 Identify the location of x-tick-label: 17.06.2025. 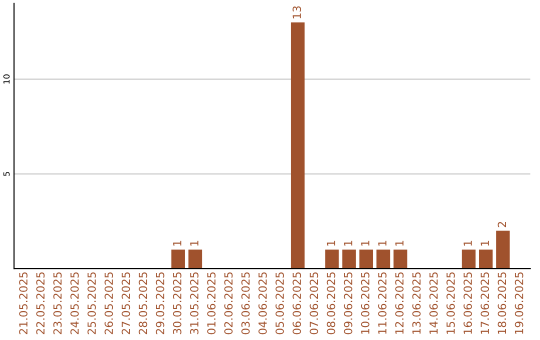
(485, 303).